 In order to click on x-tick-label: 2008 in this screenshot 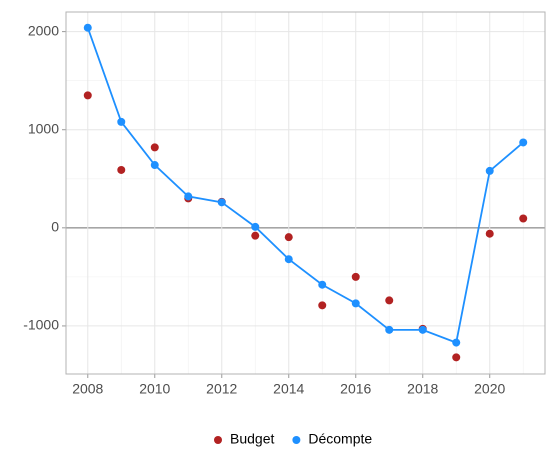, I will do `click(87, 389)`.